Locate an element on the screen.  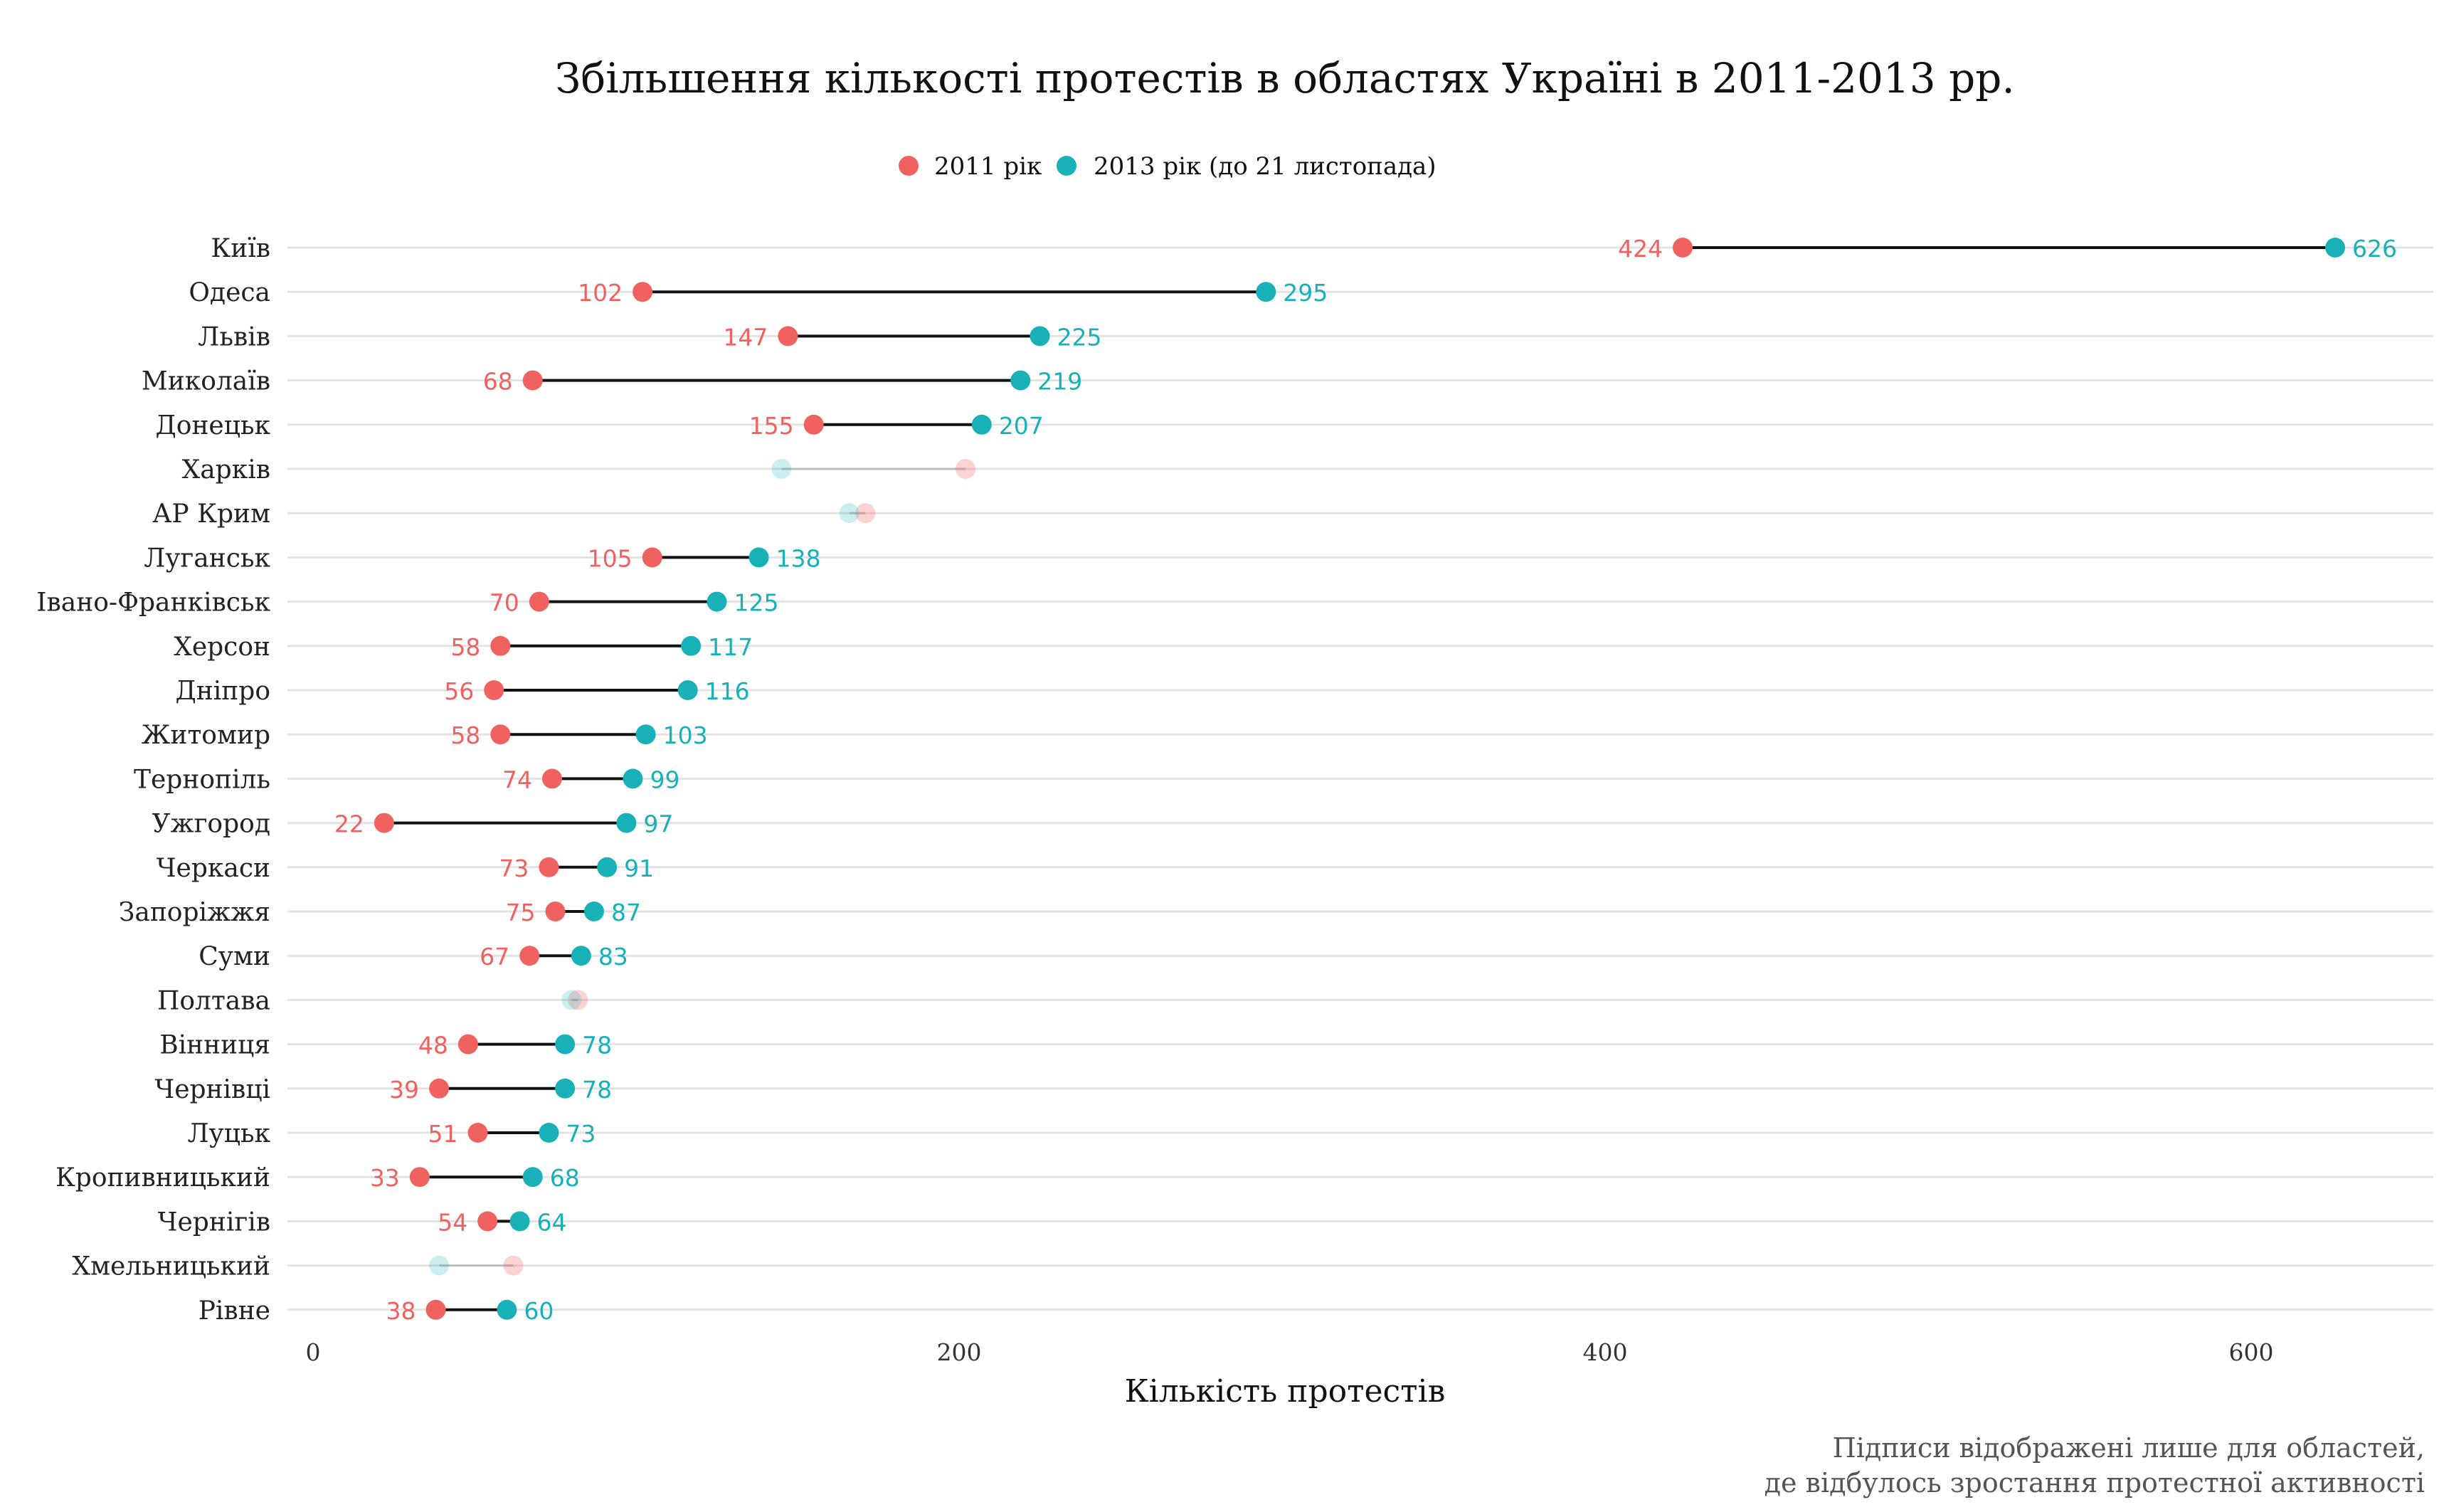
x-tick-label-0: 0 is located at coordinates (313, 1352).